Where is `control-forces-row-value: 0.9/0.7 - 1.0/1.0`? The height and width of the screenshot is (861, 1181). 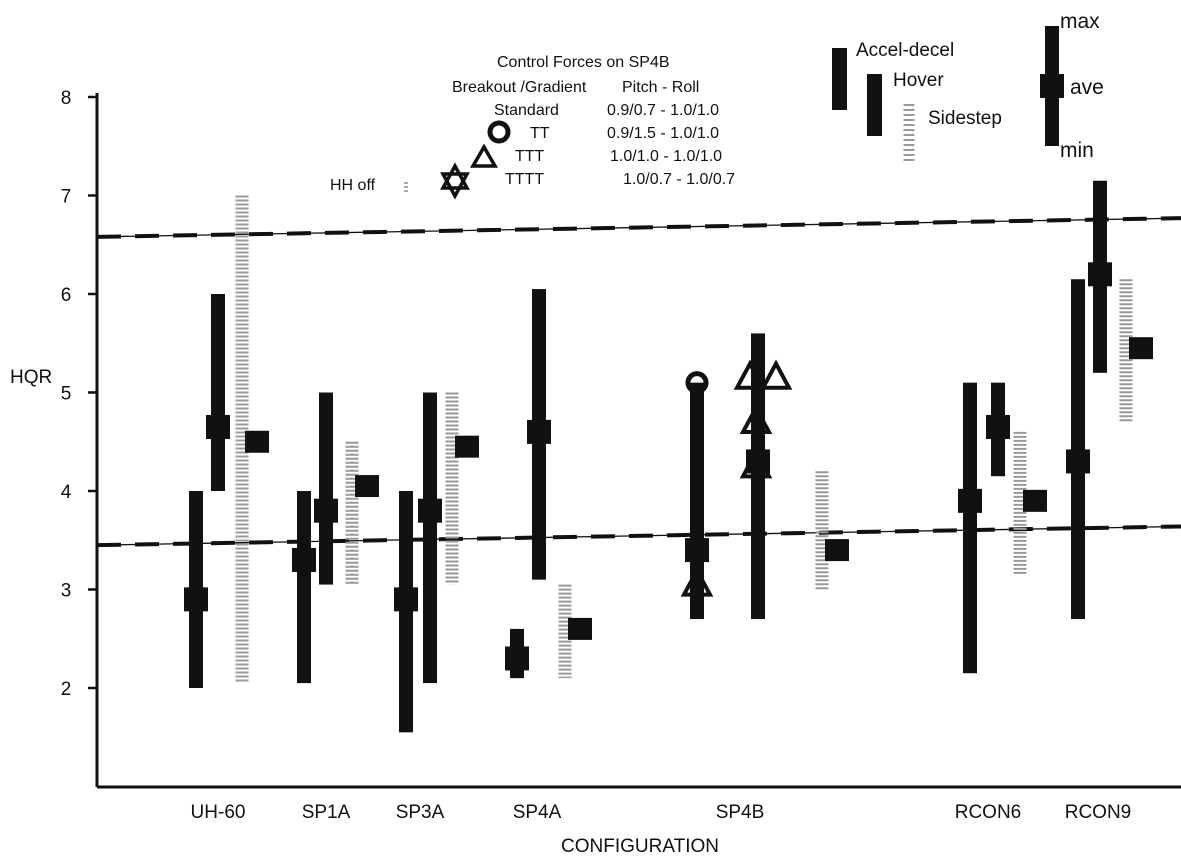 control-forces-row-value: 0.9/0.7 - 1.0/1.0 is located at coordinates (663, 110).